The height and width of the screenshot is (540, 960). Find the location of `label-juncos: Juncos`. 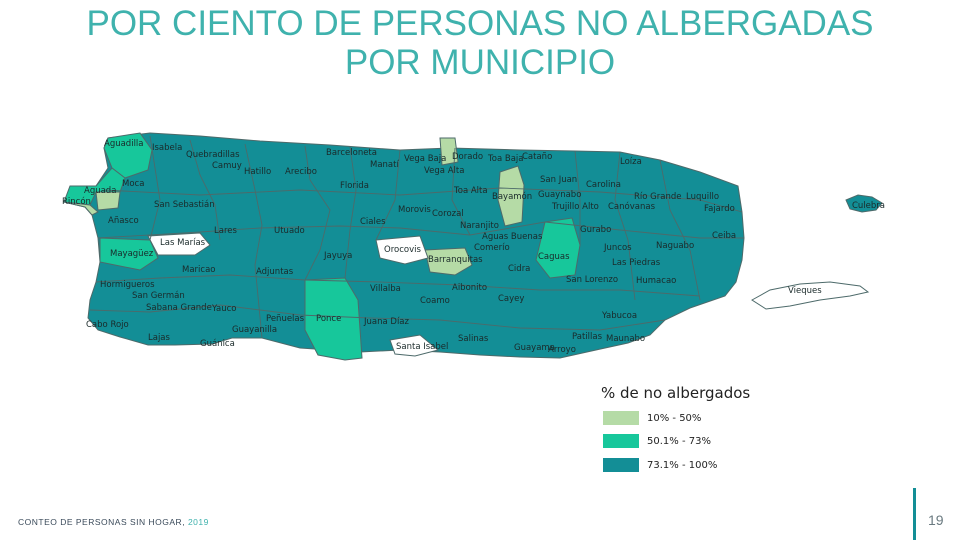

label-juncos: Juncos is located at coordinates (617, 248).